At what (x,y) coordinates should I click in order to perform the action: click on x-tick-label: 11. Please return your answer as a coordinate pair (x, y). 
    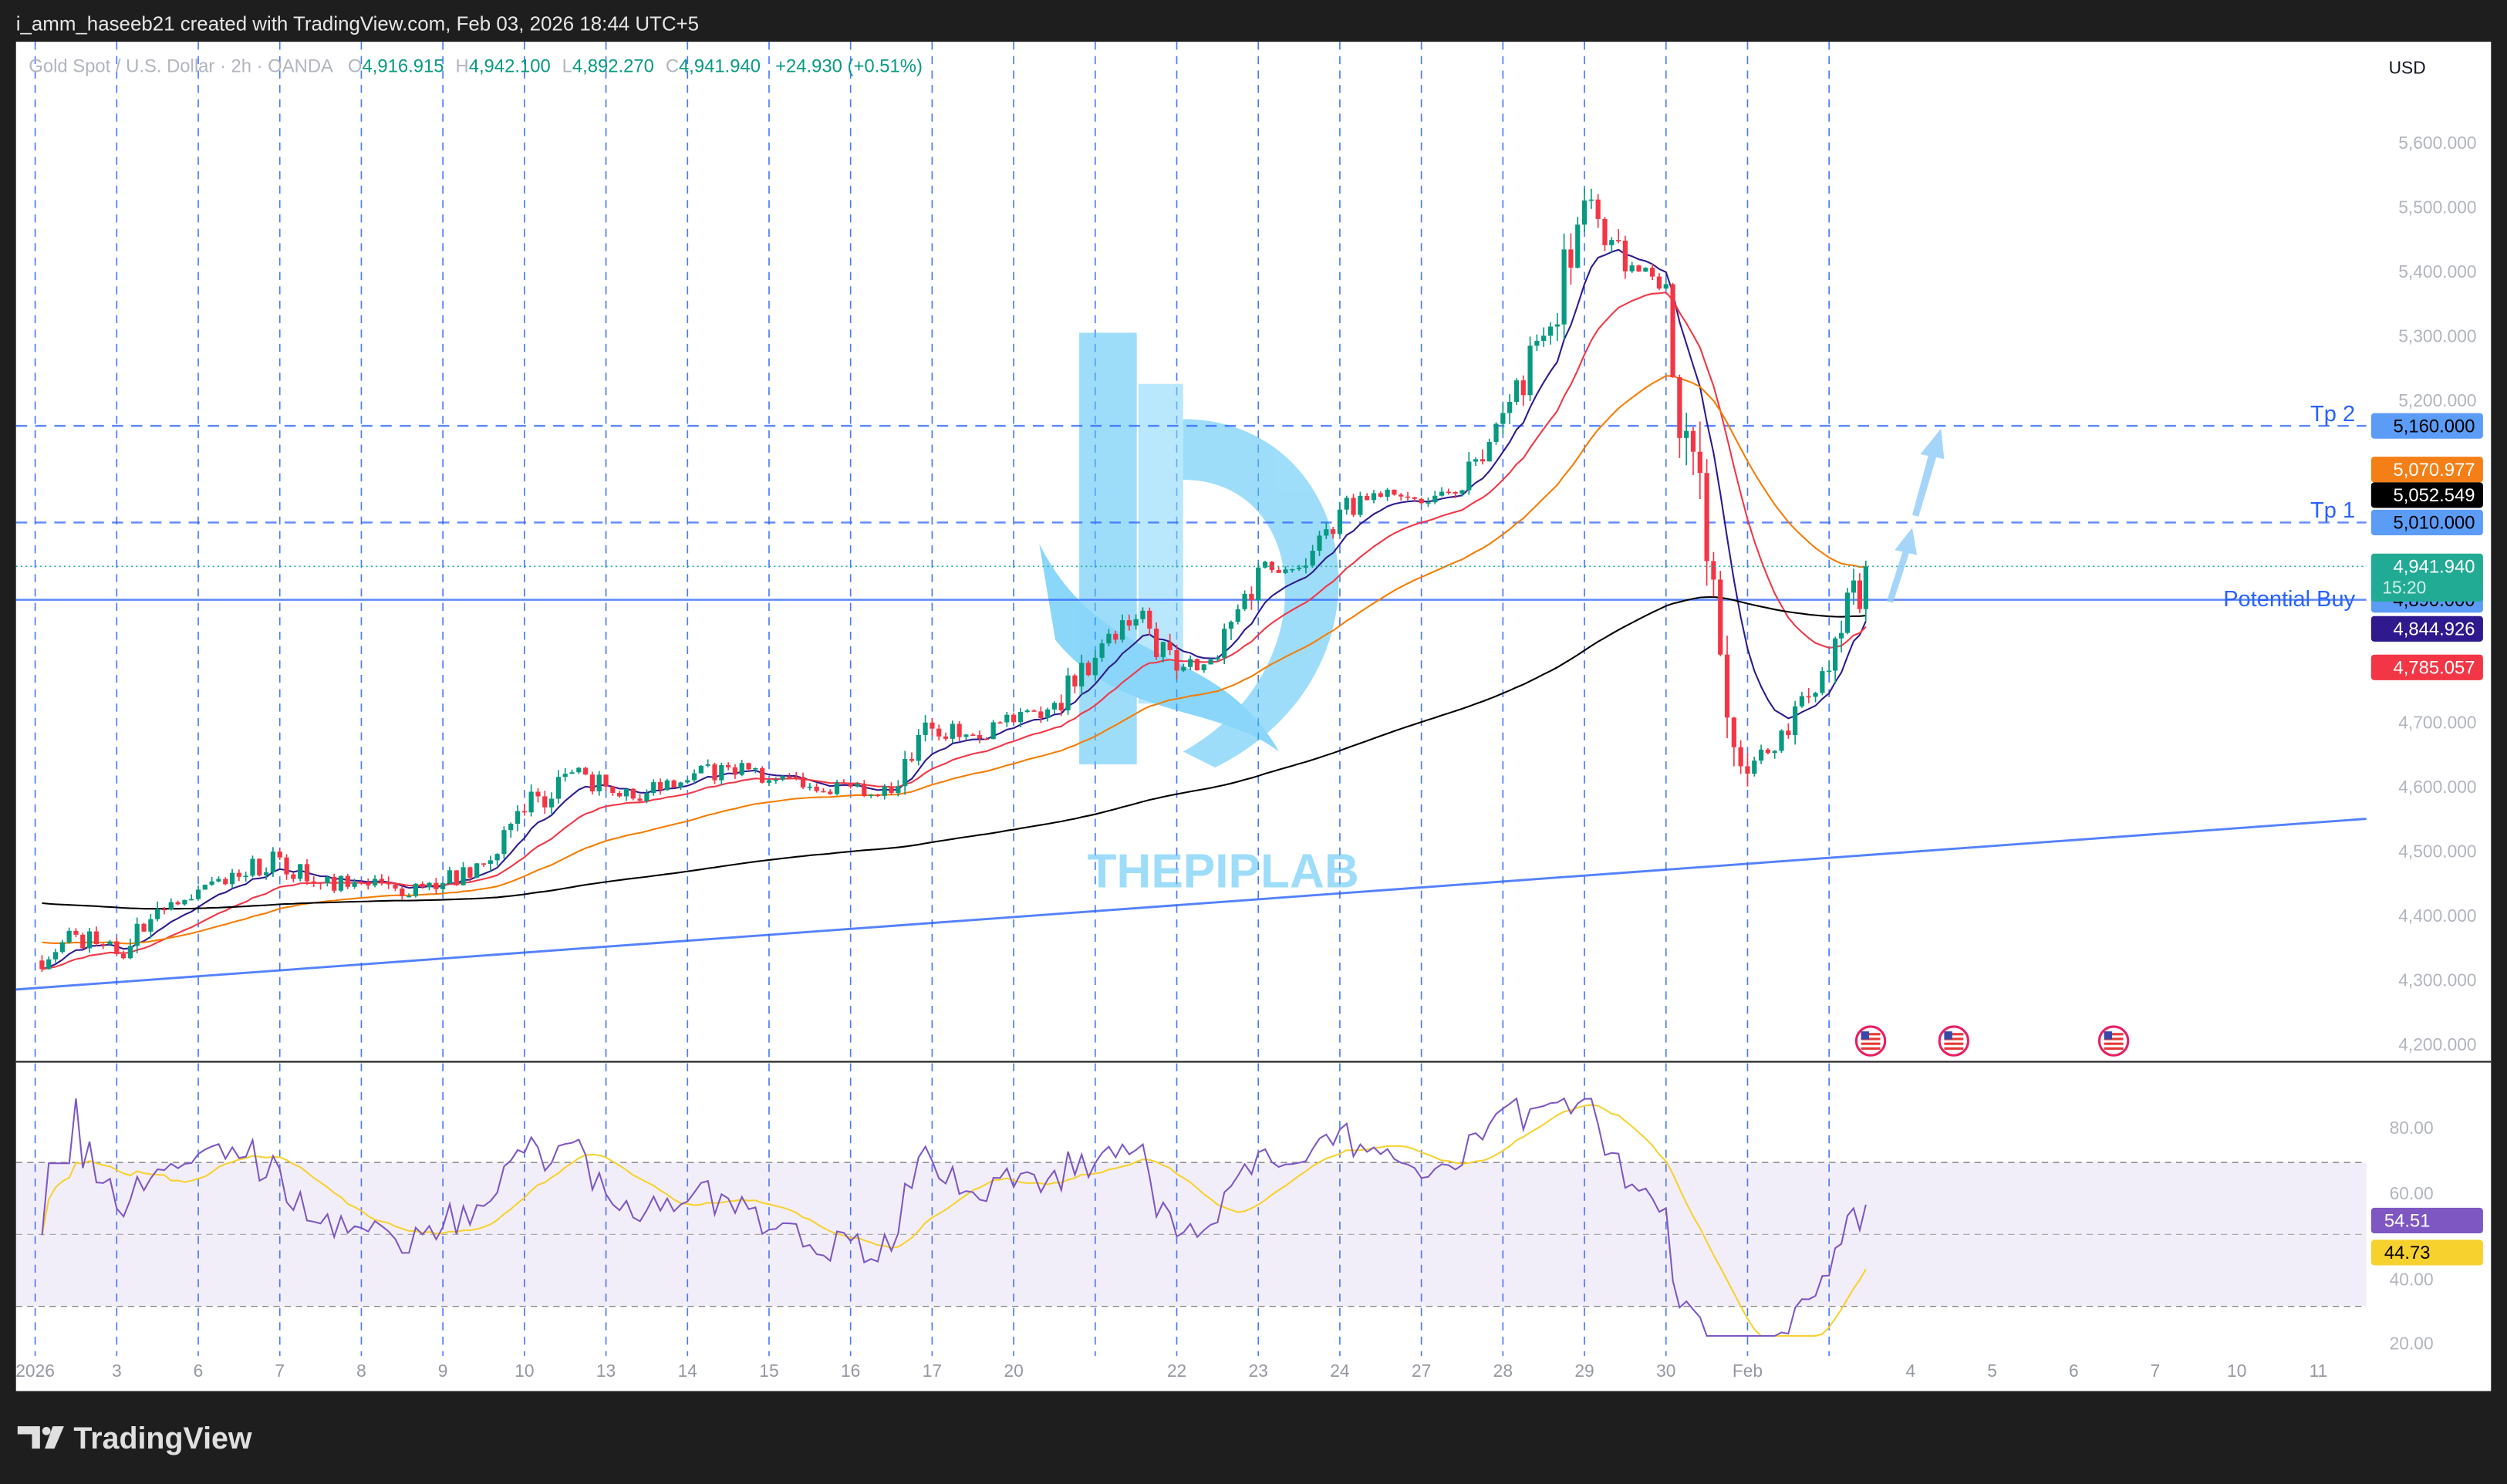
    Looking at the image, I should click on (2319, 1371).